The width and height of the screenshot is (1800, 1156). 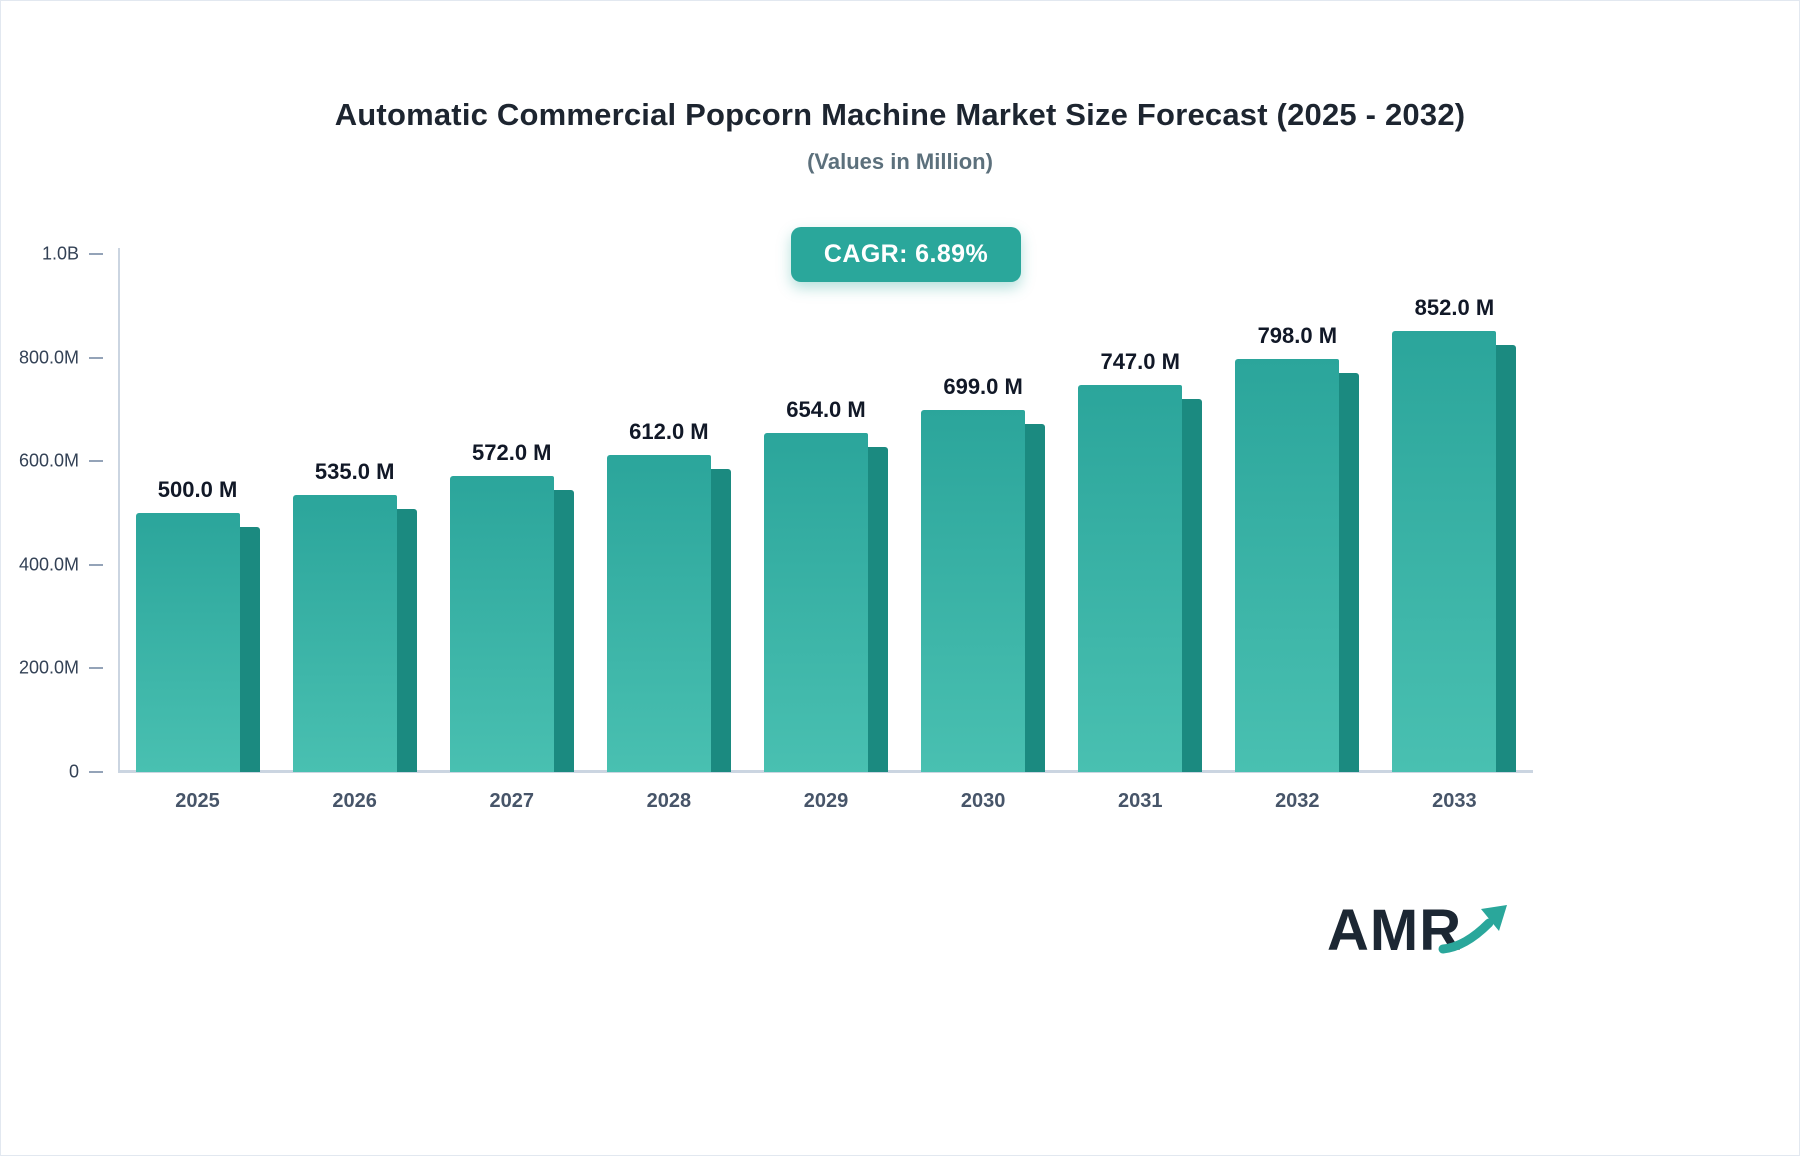 What do you see at coordinates (1297, 335) in the screenshot?
I see `bar-value-label: 798.0 M` at bounding box center [1297, 335].